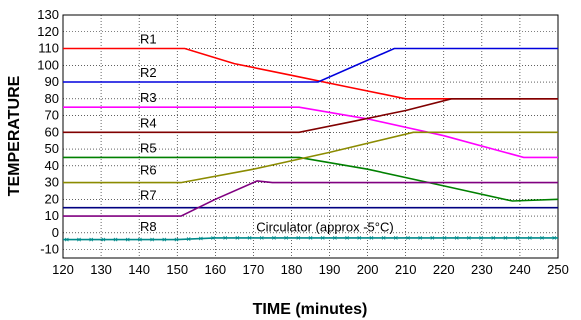 The width and height of the screenshot is (581, 320). What do you see at coordinates (254, 269) in the screenshot?
I see `x-tick-label: 170` at bounding box center [254, 269].